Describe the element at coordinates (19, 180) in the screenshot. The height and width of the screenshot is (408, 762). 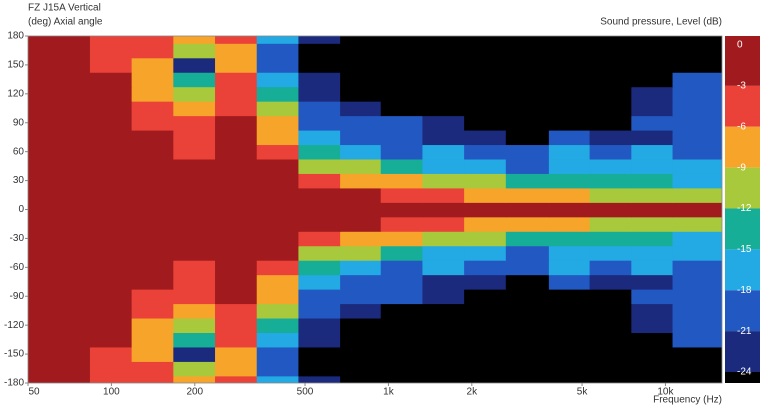
I see `y-tick-label: 30` at that location.